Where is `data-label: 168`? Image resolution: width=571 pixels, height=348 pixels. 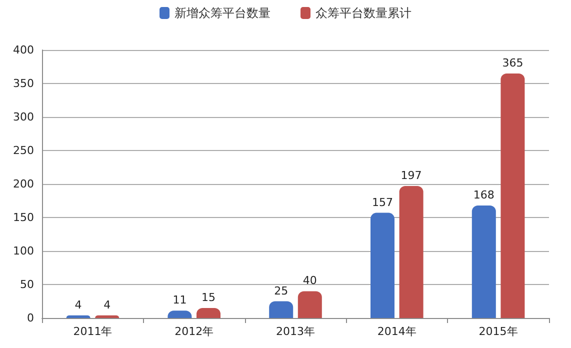
data-label: 168 is located at coordinates (483, 195).